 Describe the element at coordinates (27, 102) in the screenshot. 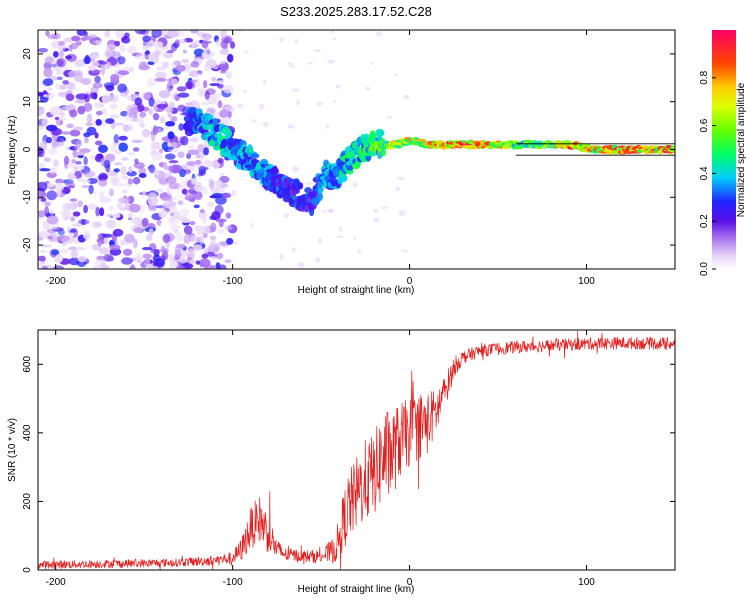

I see `y-tick-label: 10` at that location.